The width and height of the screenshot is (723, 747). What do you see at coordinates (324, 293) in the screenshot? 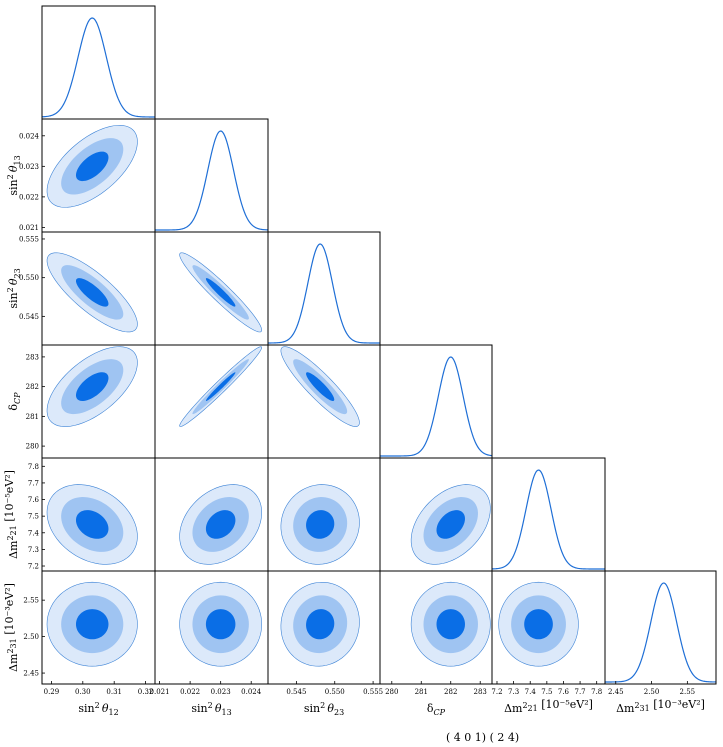
I see `pdf-curve-s23` at bounding box center [324, 293].